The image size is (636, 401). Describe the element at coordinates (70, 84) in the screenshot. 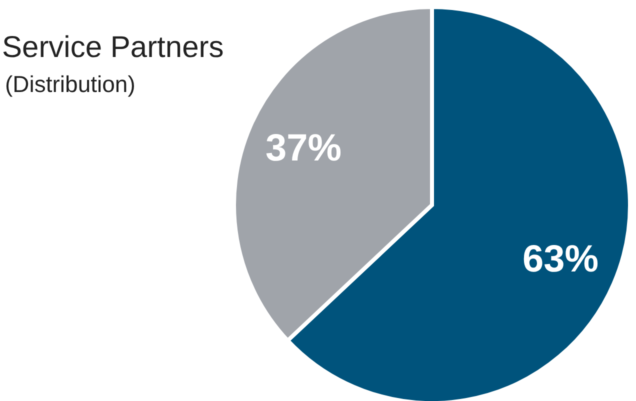

I see `text: (Distribution)` at that location.